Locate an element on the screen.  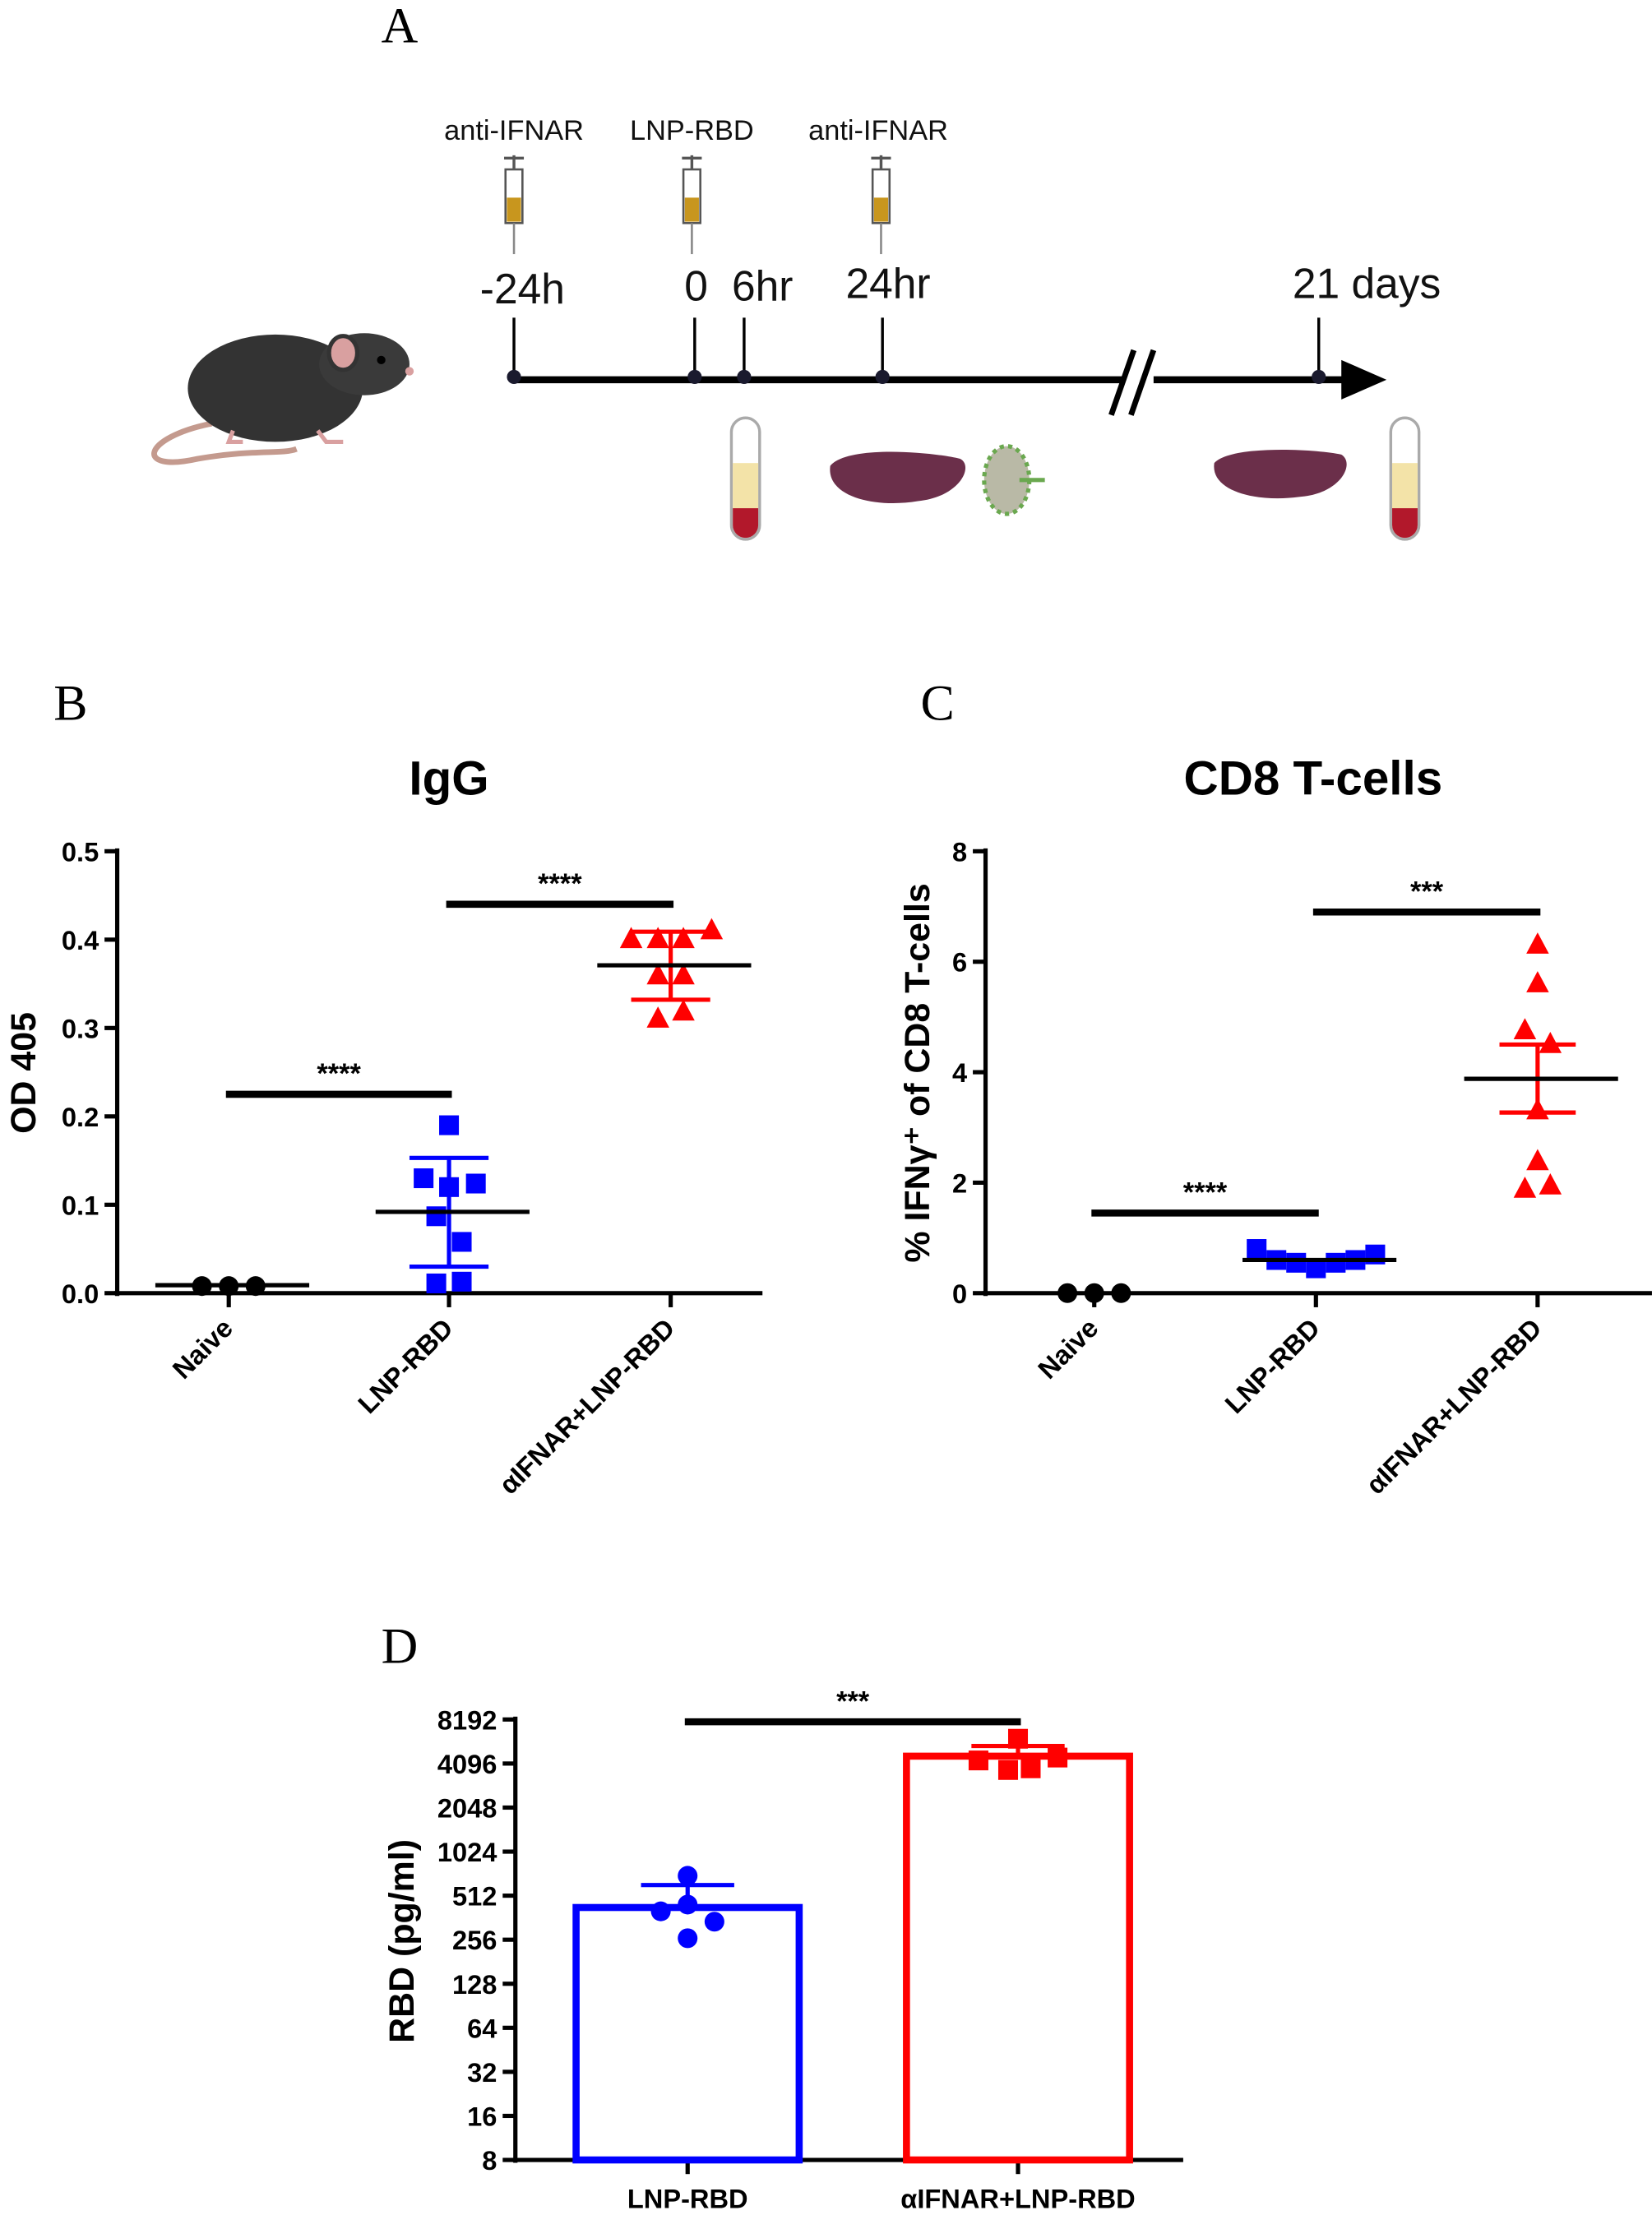
panel-letter: D is located at coordinates (401, 1647).